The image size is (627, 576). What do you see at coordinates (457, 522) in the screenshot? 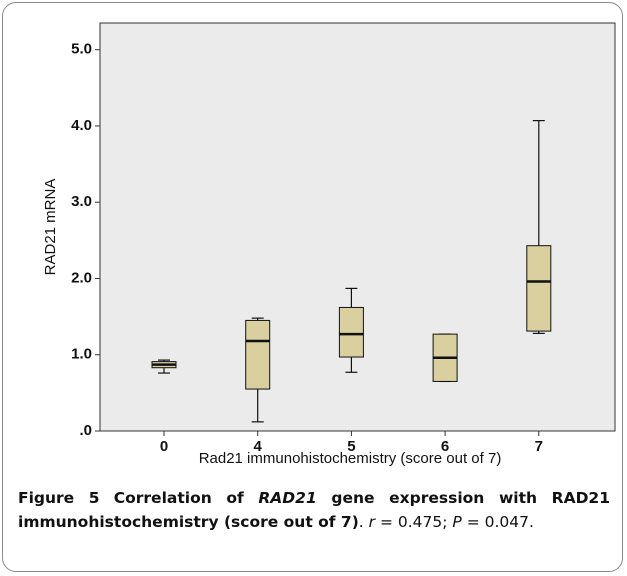
I see `caption-stat: P` at bounding box center [457, 522].